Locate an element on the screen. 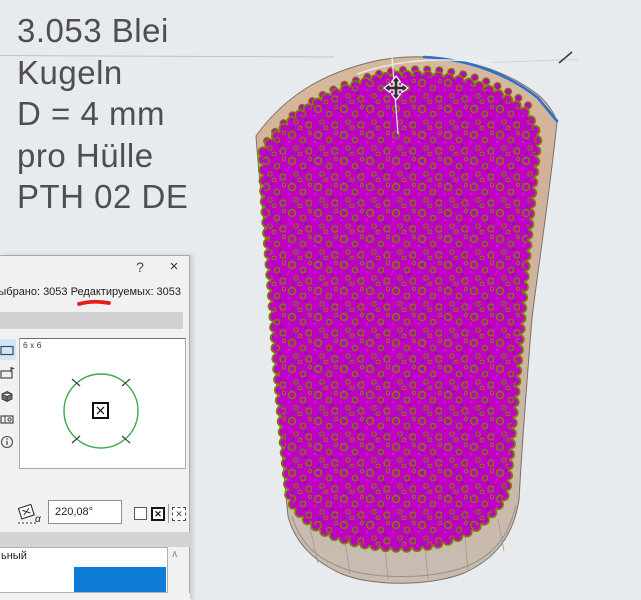  pattern-dropdown-bar is located at coordinates (91, 320).